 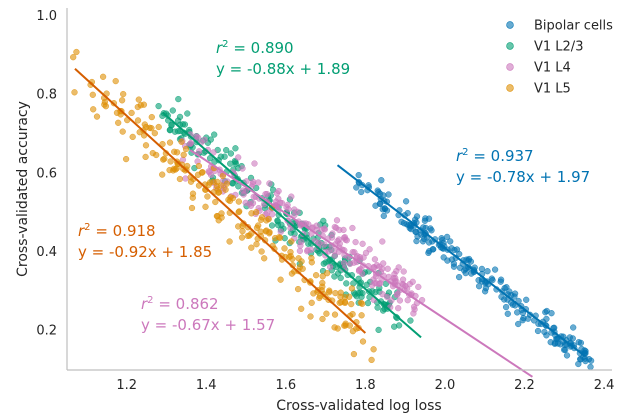 I want to click on x-tick-label: 1.4, so click(x=206, y=385).